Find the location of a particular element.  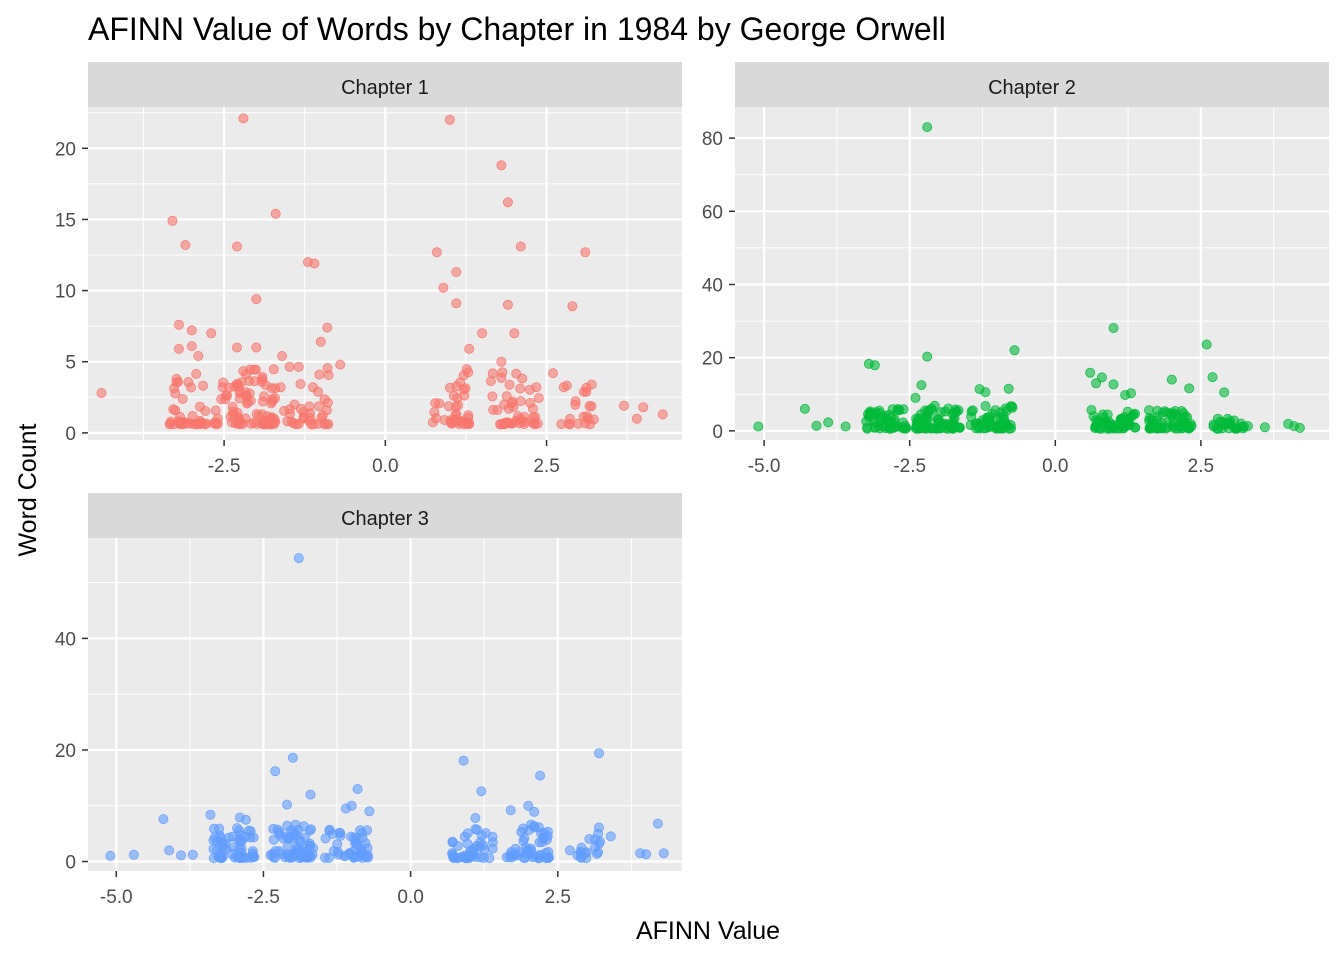

y-tick-label: 0 is located at coordinates (70, 863).